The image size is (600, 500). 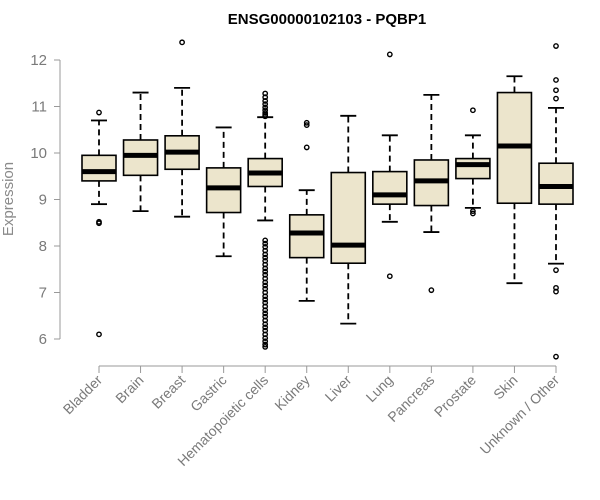 What do you see at coordinates (520, 415) in the screenshot?
I see `x-tick-label: Unknown / Other` at bounding box center [520, 415].